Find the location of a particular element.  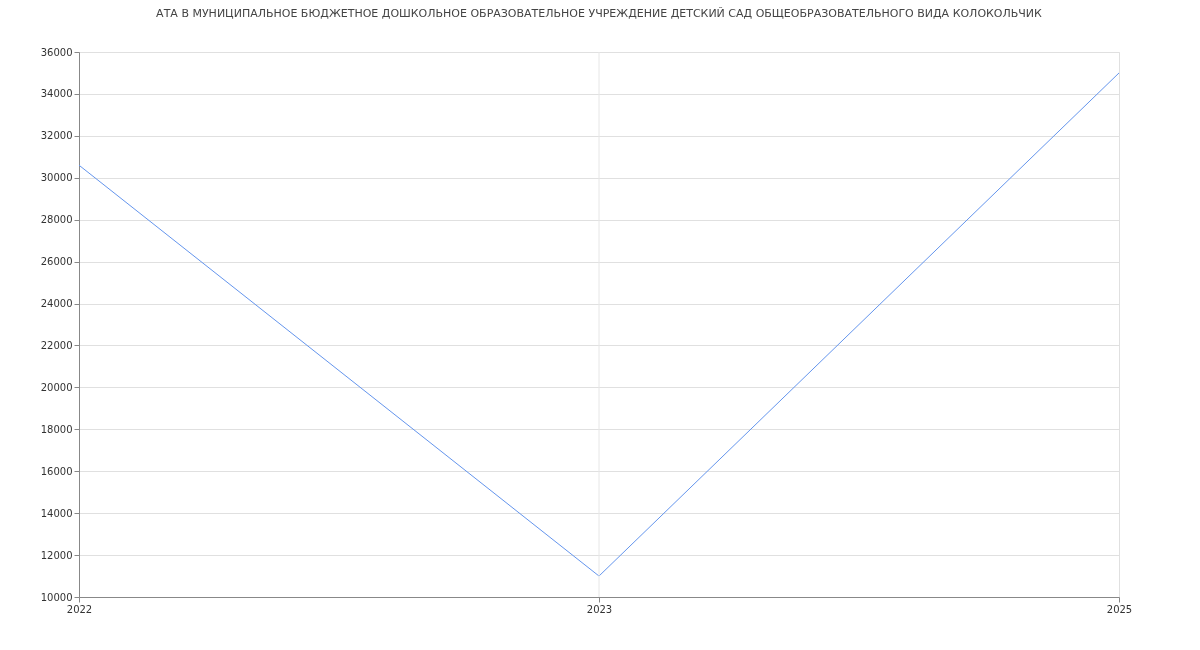

chart-title: АТА В МУНИЦИПАЛЬНОЕ БЮДЖЕТНОЕ ДОШКОЛЬНОЕ ОБРАЗОВАТЕЛЬНОЕ УЧРЕЖДЕНИЕ ДЕТСКИЙ САД ОБЩЕОБРАЗОВАТЕЛЬНОГО ВИДА КОЛОКОЛЬЧИК is located at coordinates (599, 13).